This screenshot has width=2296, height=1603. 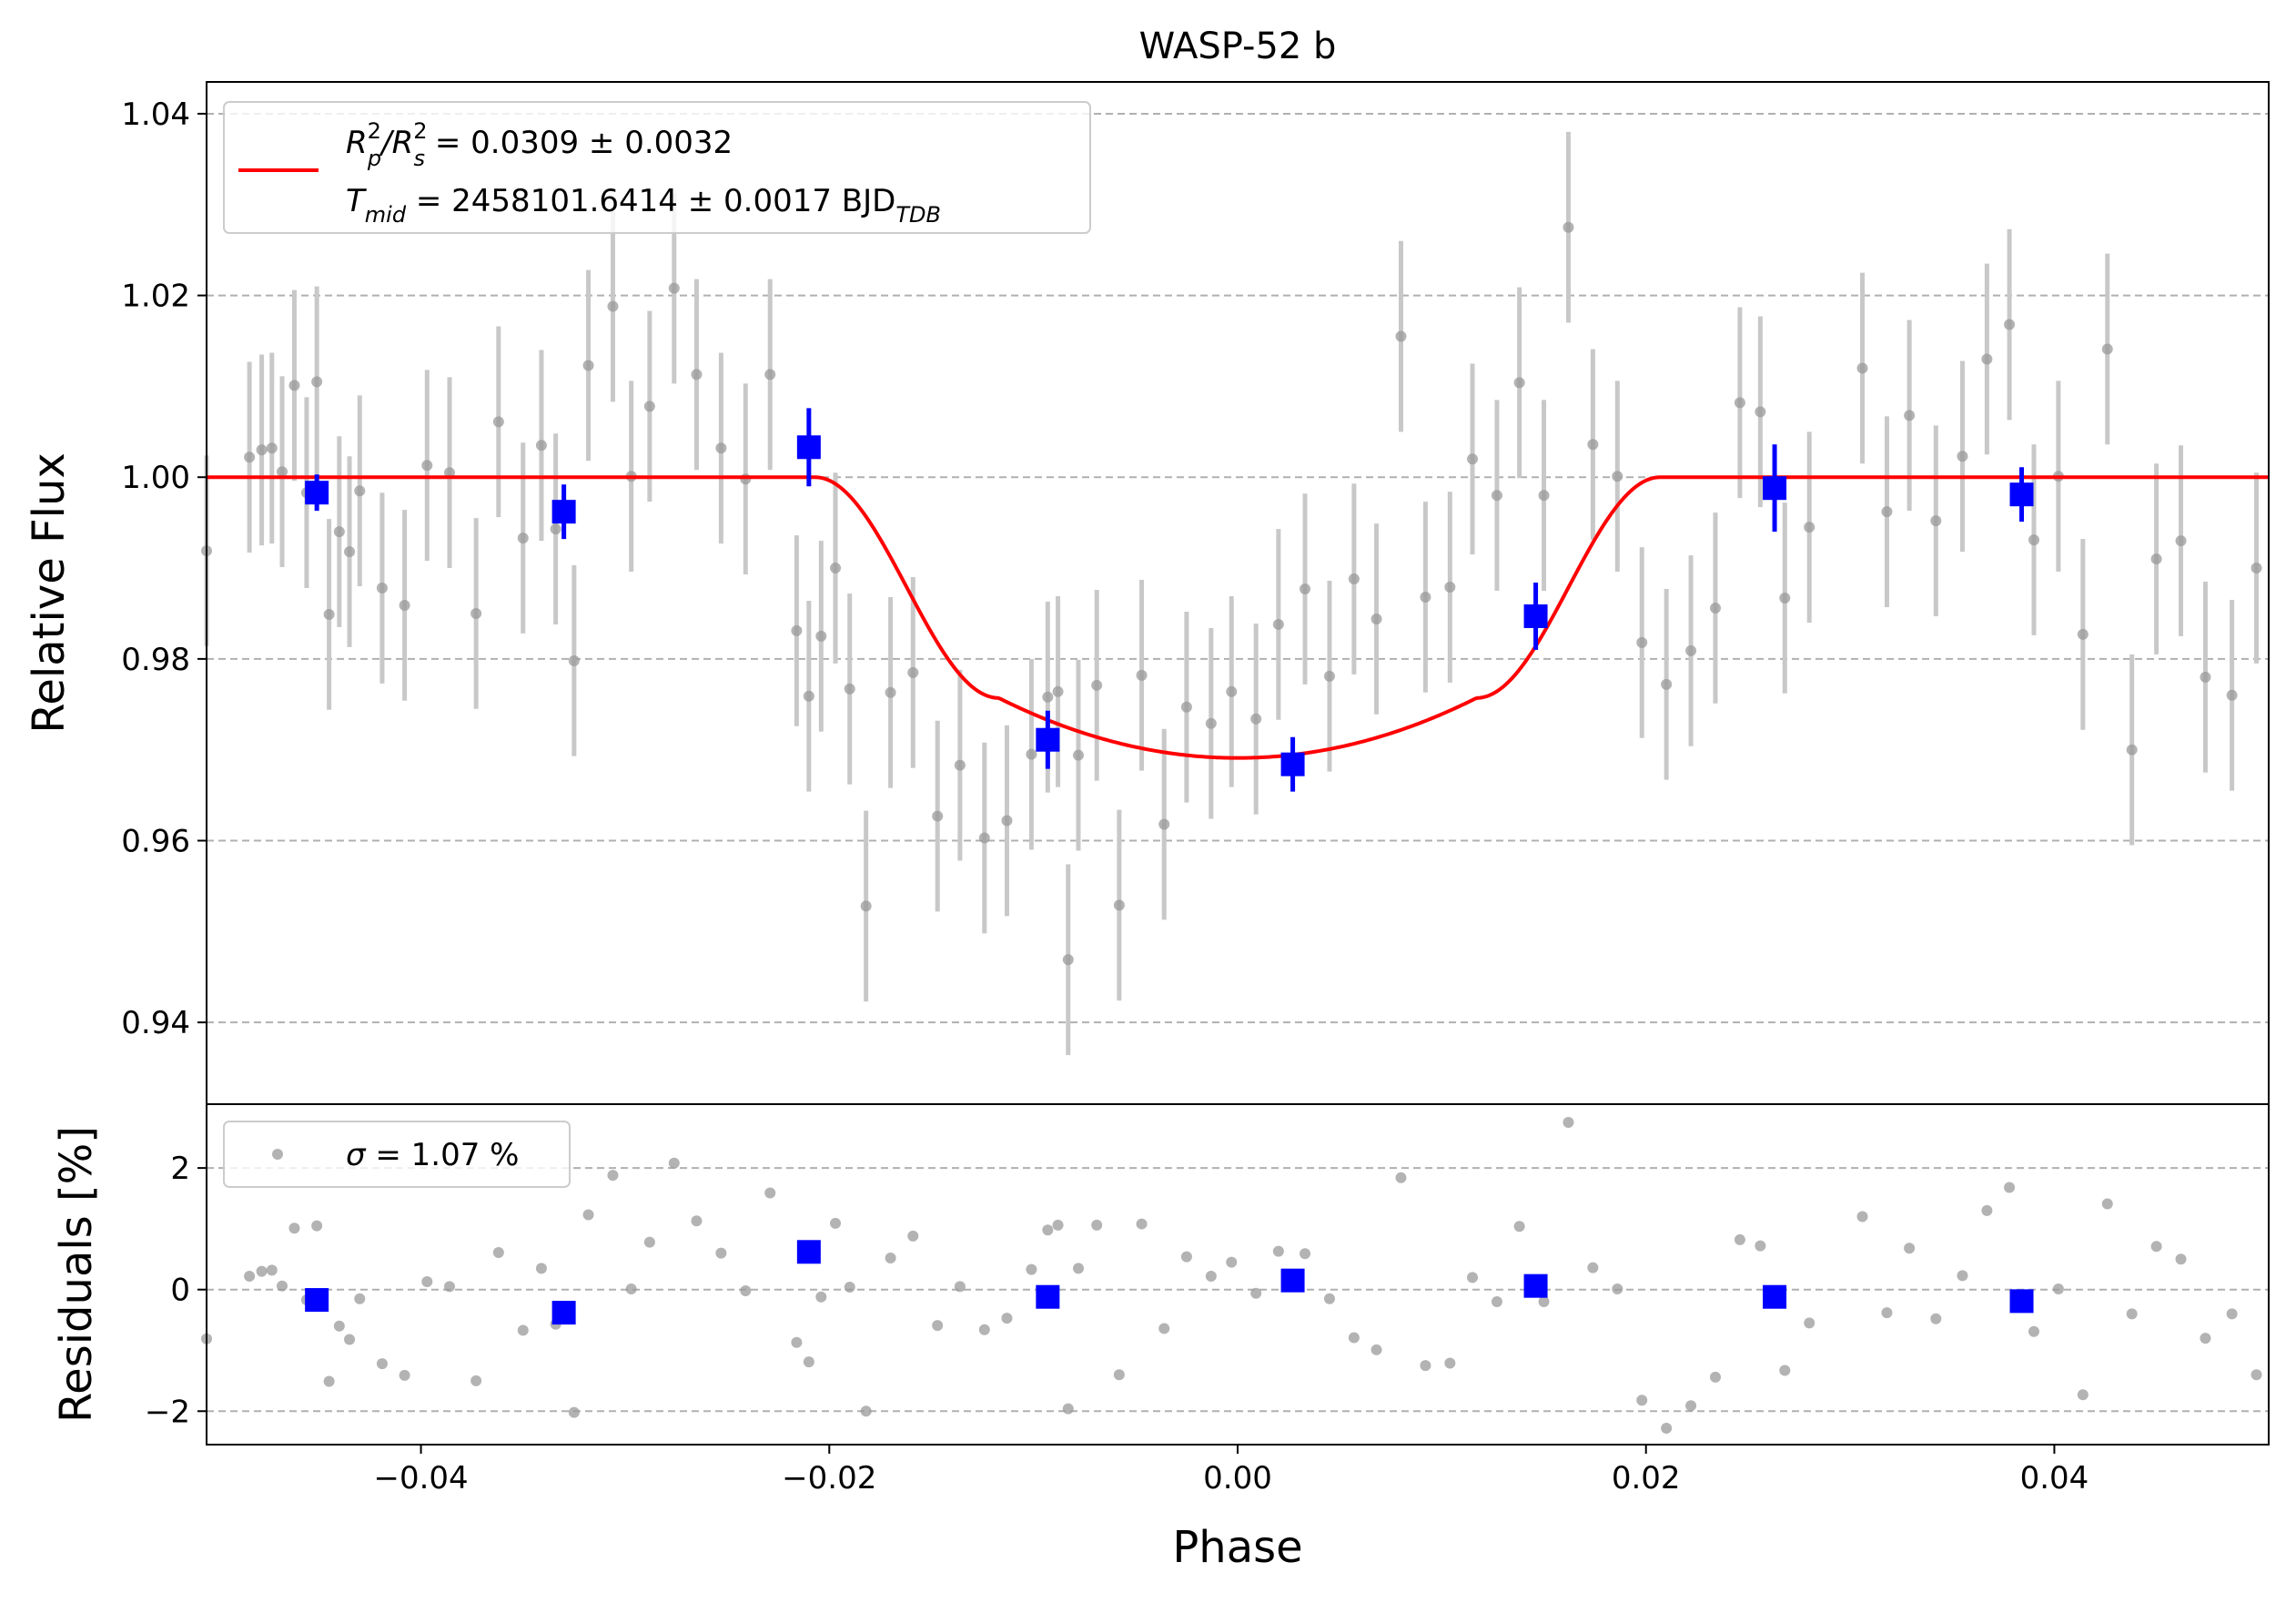 What do you see at coordinates (1231, 1470) in the screenshot?
I see `x-ticks: −0.04 −0.02 0.00 0.02 0.04` at bounding box center [1231, 1470].